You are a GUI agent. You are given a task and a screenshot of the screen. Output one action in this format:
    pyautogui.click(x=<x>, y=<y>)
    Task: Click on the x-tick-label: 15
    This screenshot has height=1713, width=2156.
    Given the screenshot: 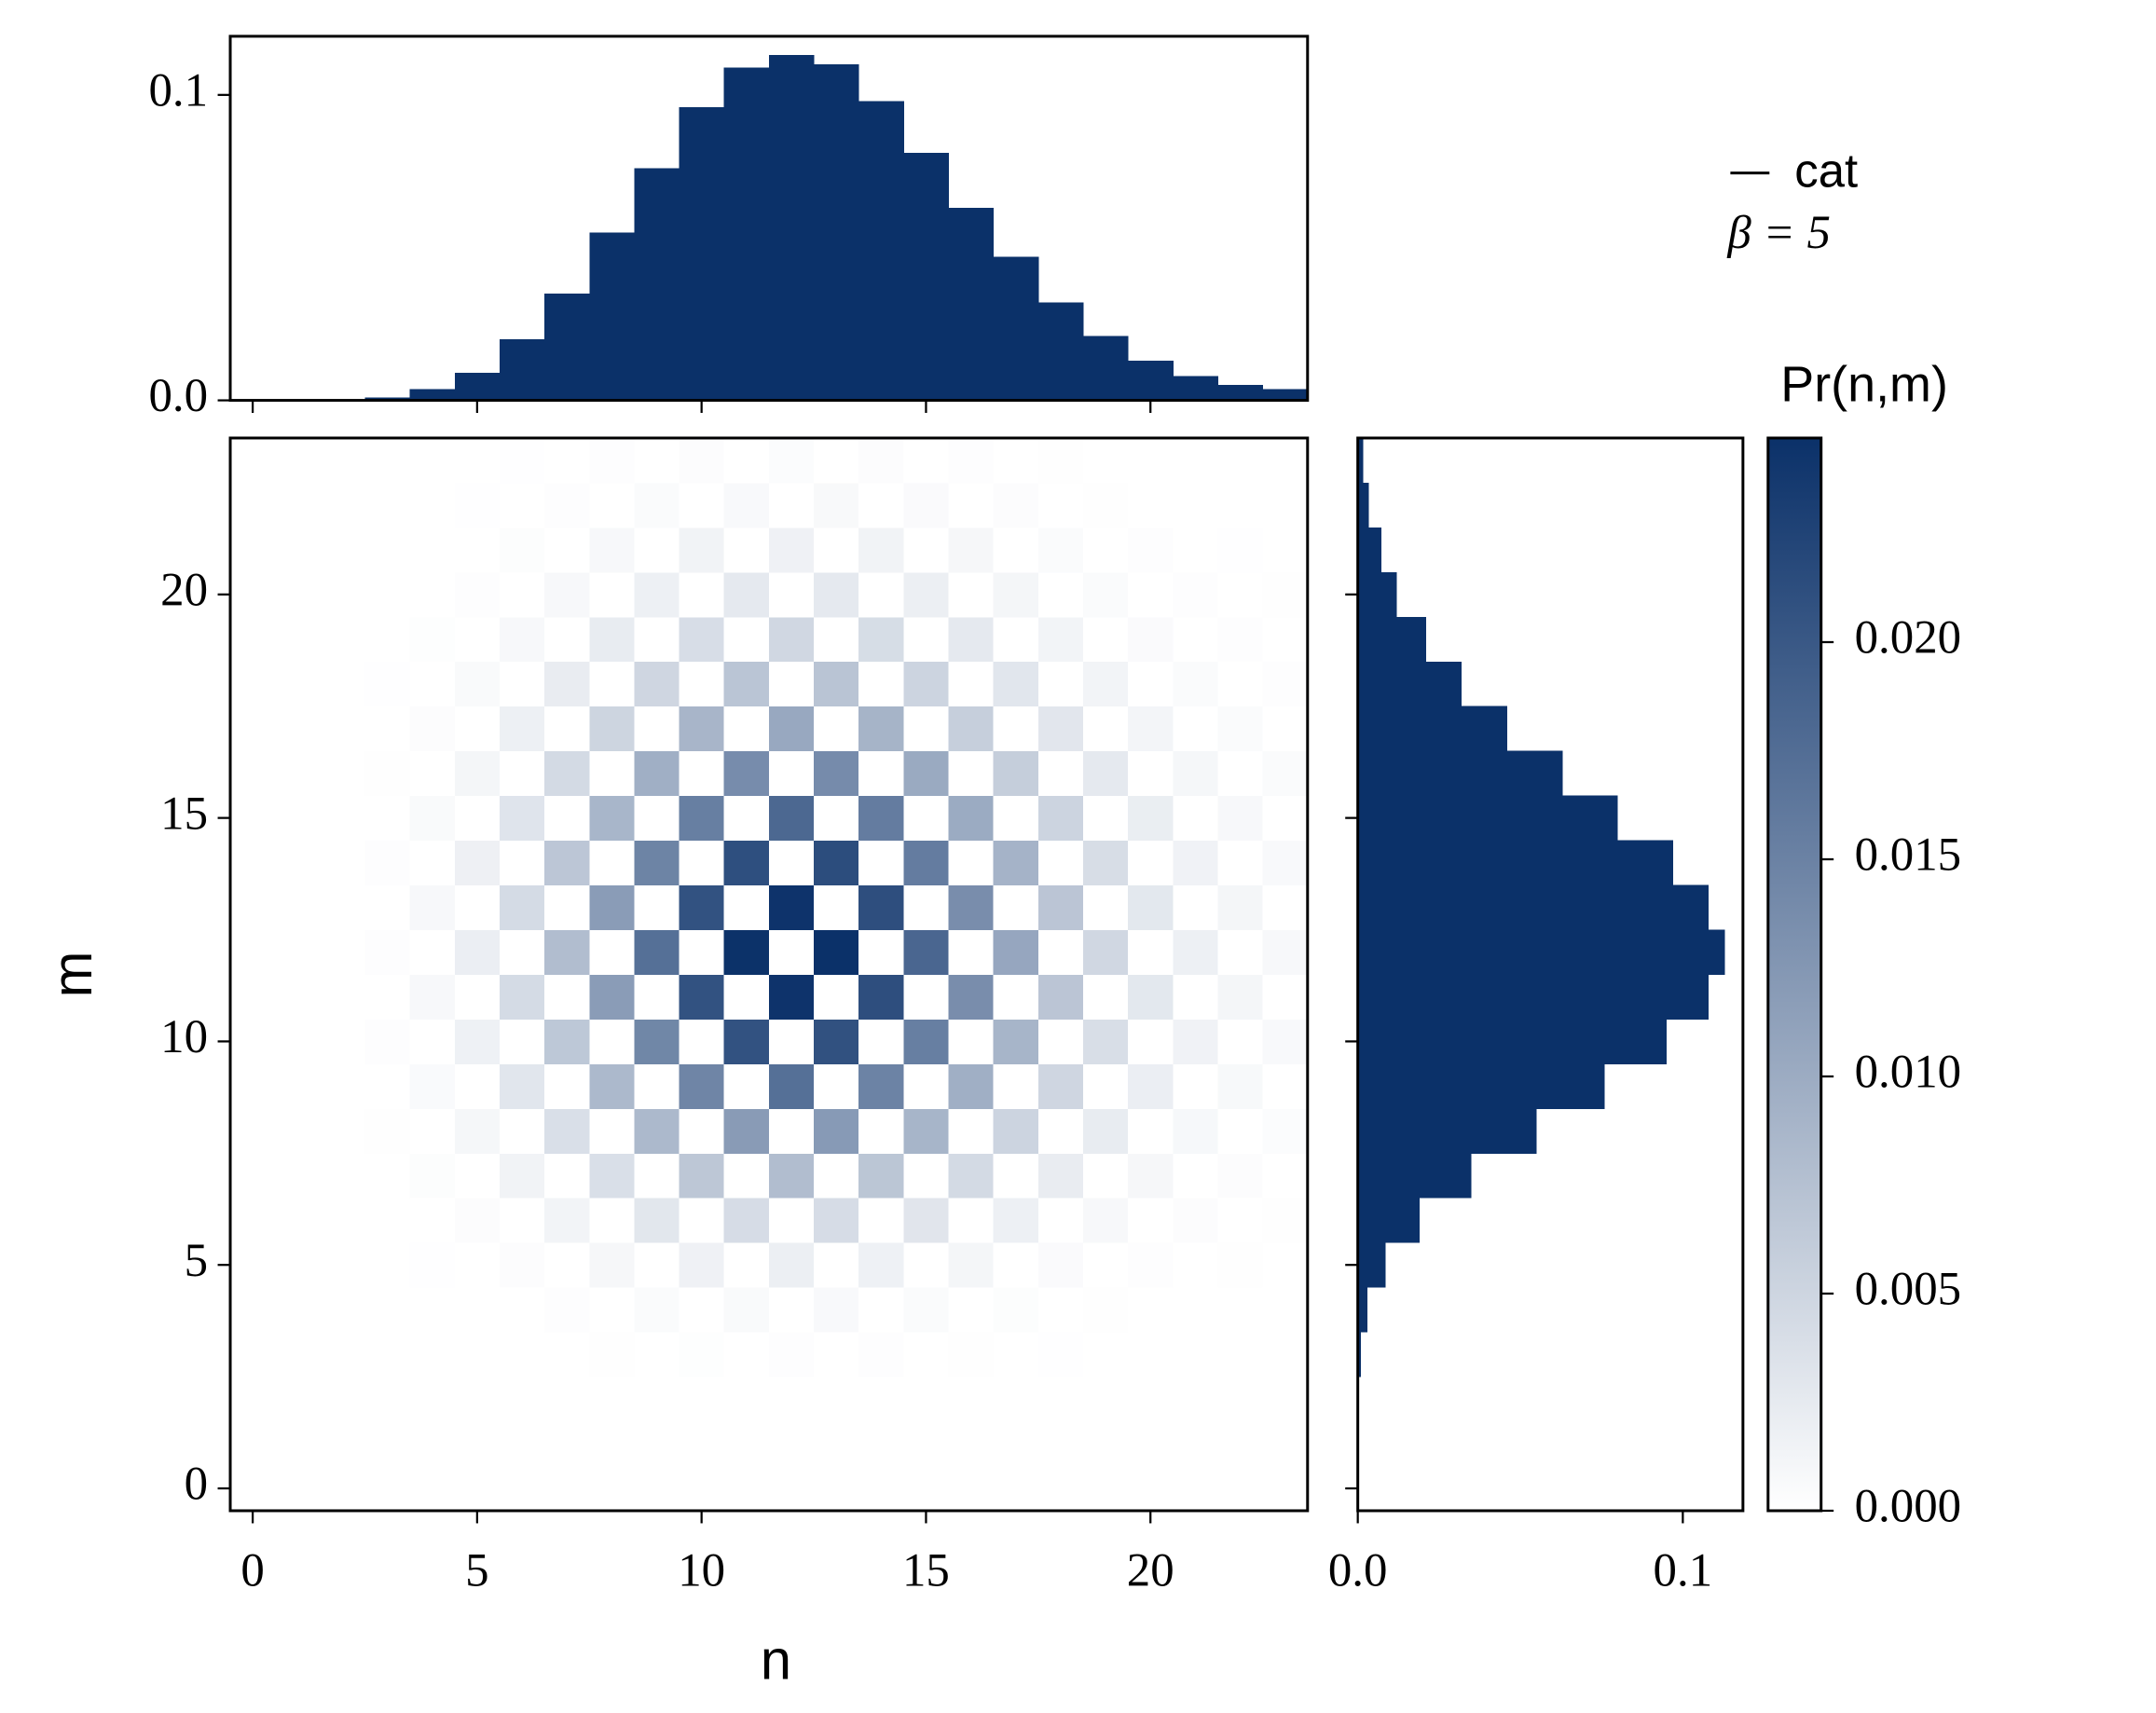 What is the action you would take?
    pyautogui.click(x=926, y=1570)
    